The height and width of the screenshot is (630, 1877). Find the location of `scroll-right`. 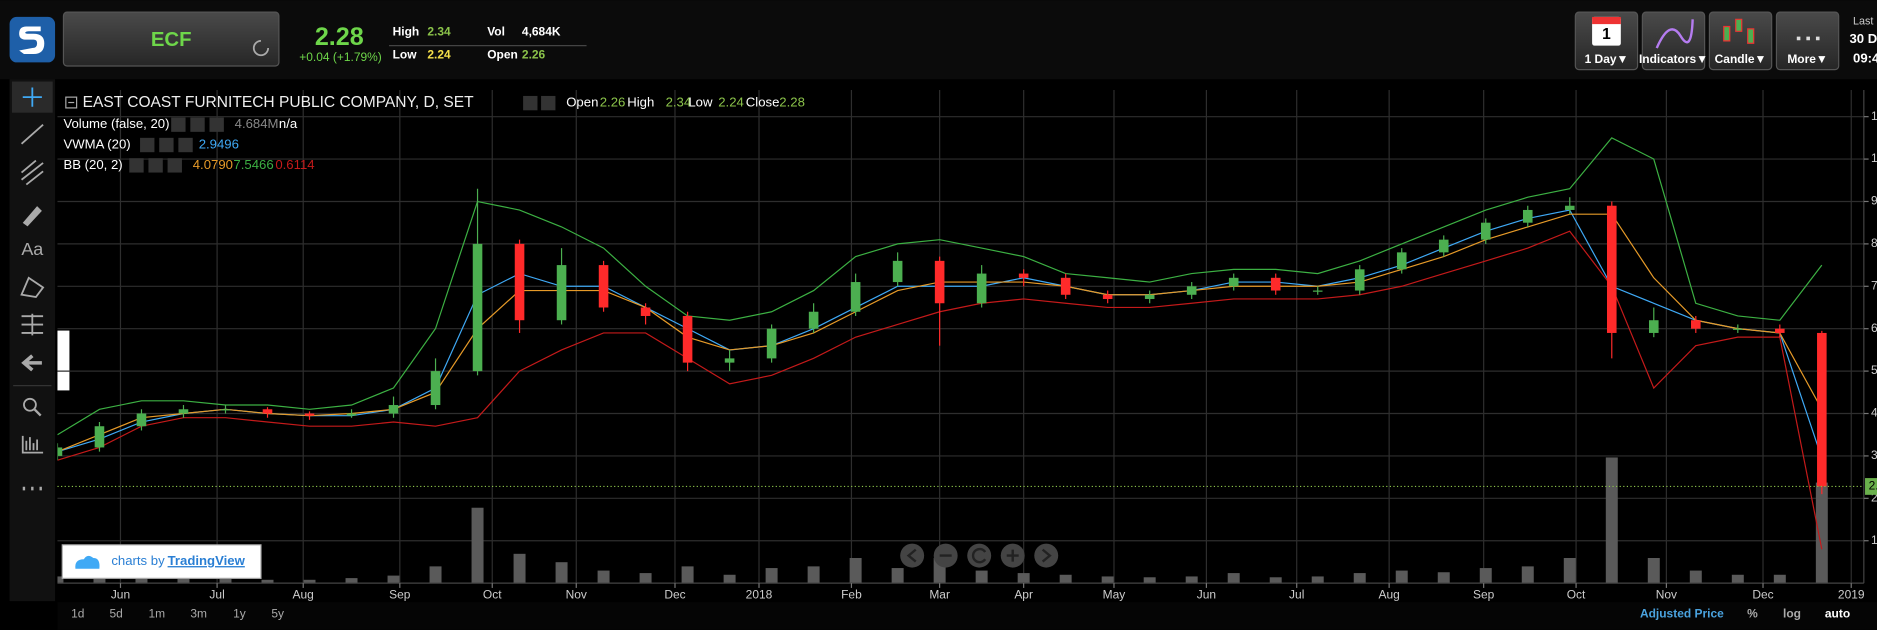

scroll-right is located at coordinates (1046, 555).